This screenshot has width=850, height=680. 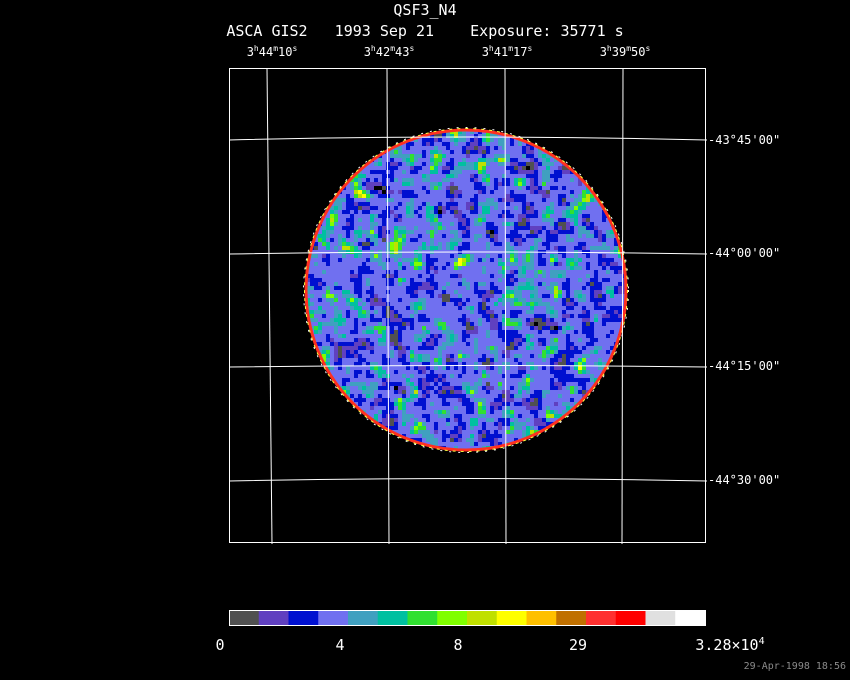 I want to click on ra-label-0: 3h44m10s, so click(x=272, y=51).